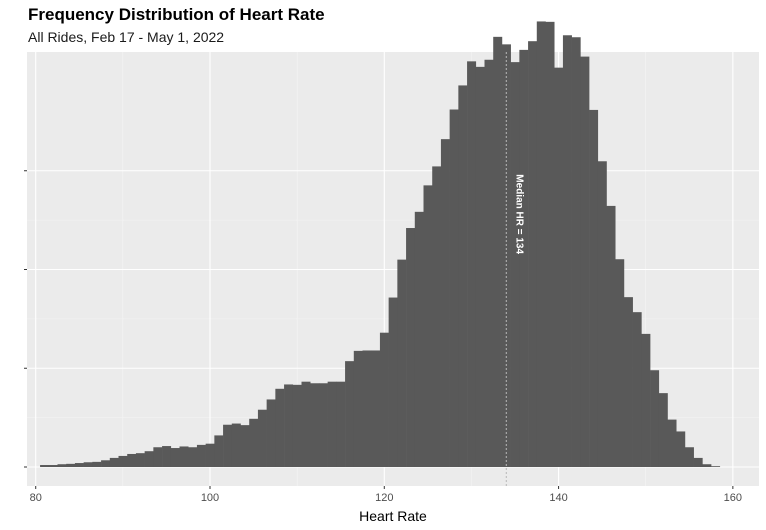 Image resolution: width=766 pixels, height=530 pixels. What do you see at coordinates (36, 498) in the screenshot?
I see `x-tick-label: 80` at bounding box center [36, 498].